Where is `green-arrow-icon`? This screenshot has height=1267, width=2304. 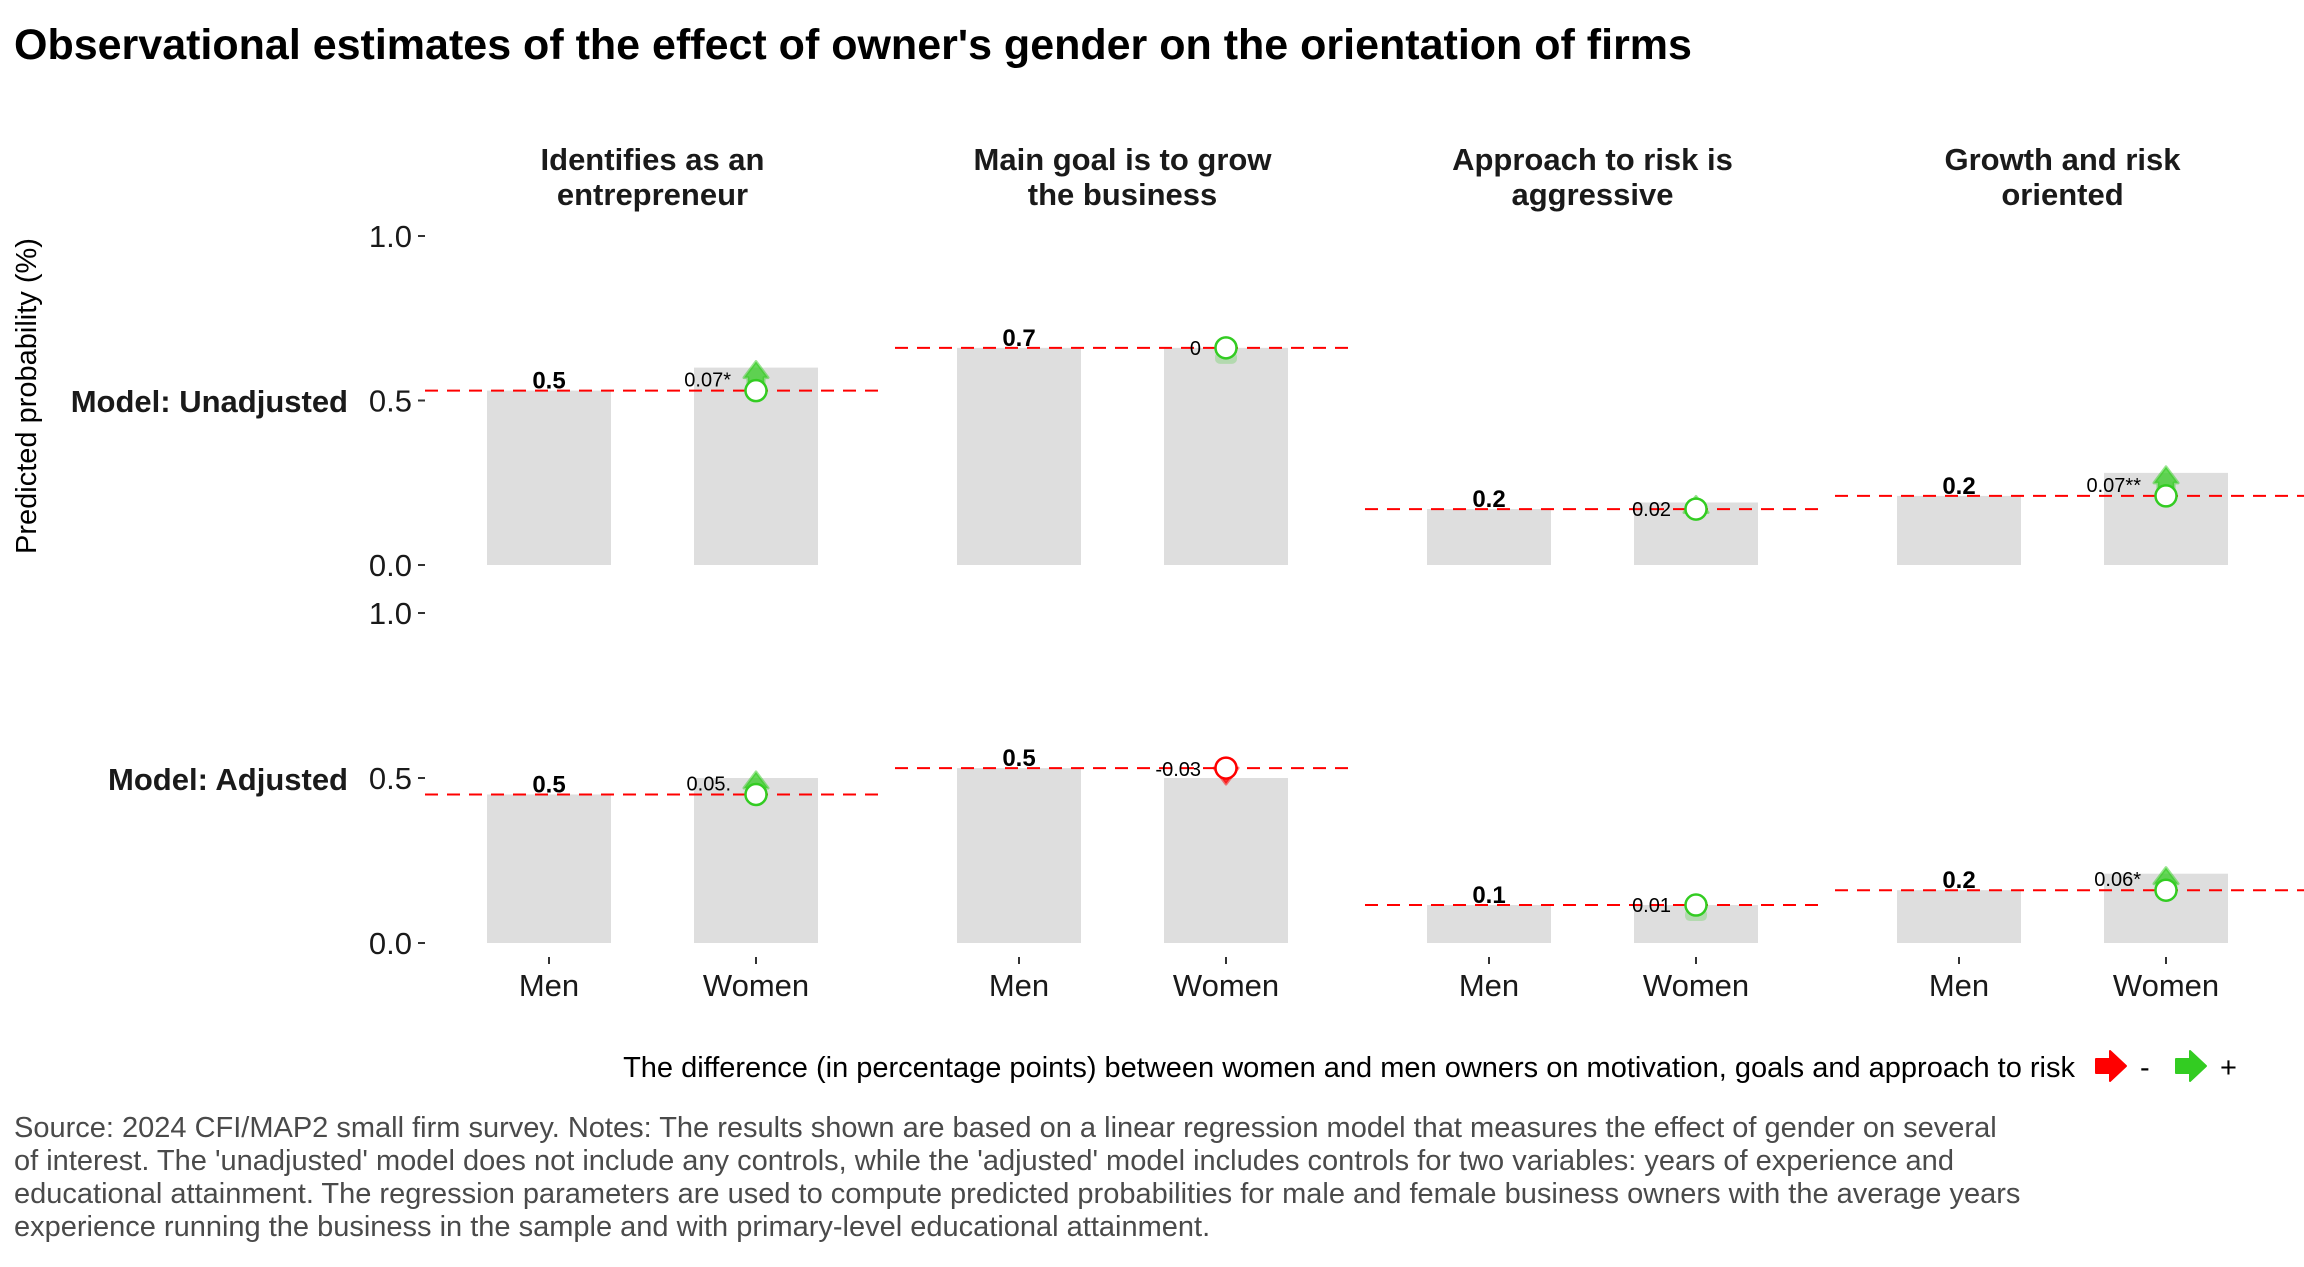
green-arrow-icon is located at coordinates (2191, 1066).